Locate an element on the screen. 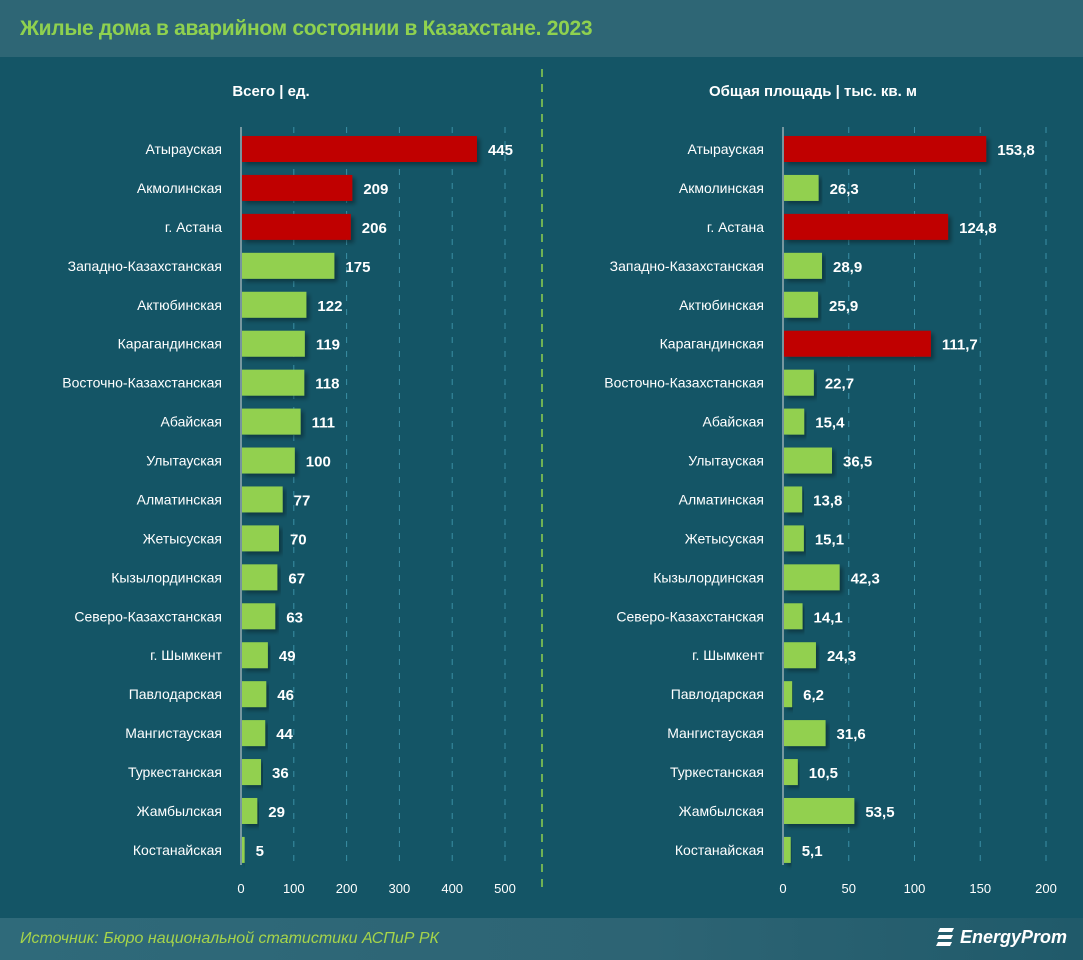 The width and height of the screenshot is (1083, 960). data-label: 111,7 is located at coordinates (960, 345).